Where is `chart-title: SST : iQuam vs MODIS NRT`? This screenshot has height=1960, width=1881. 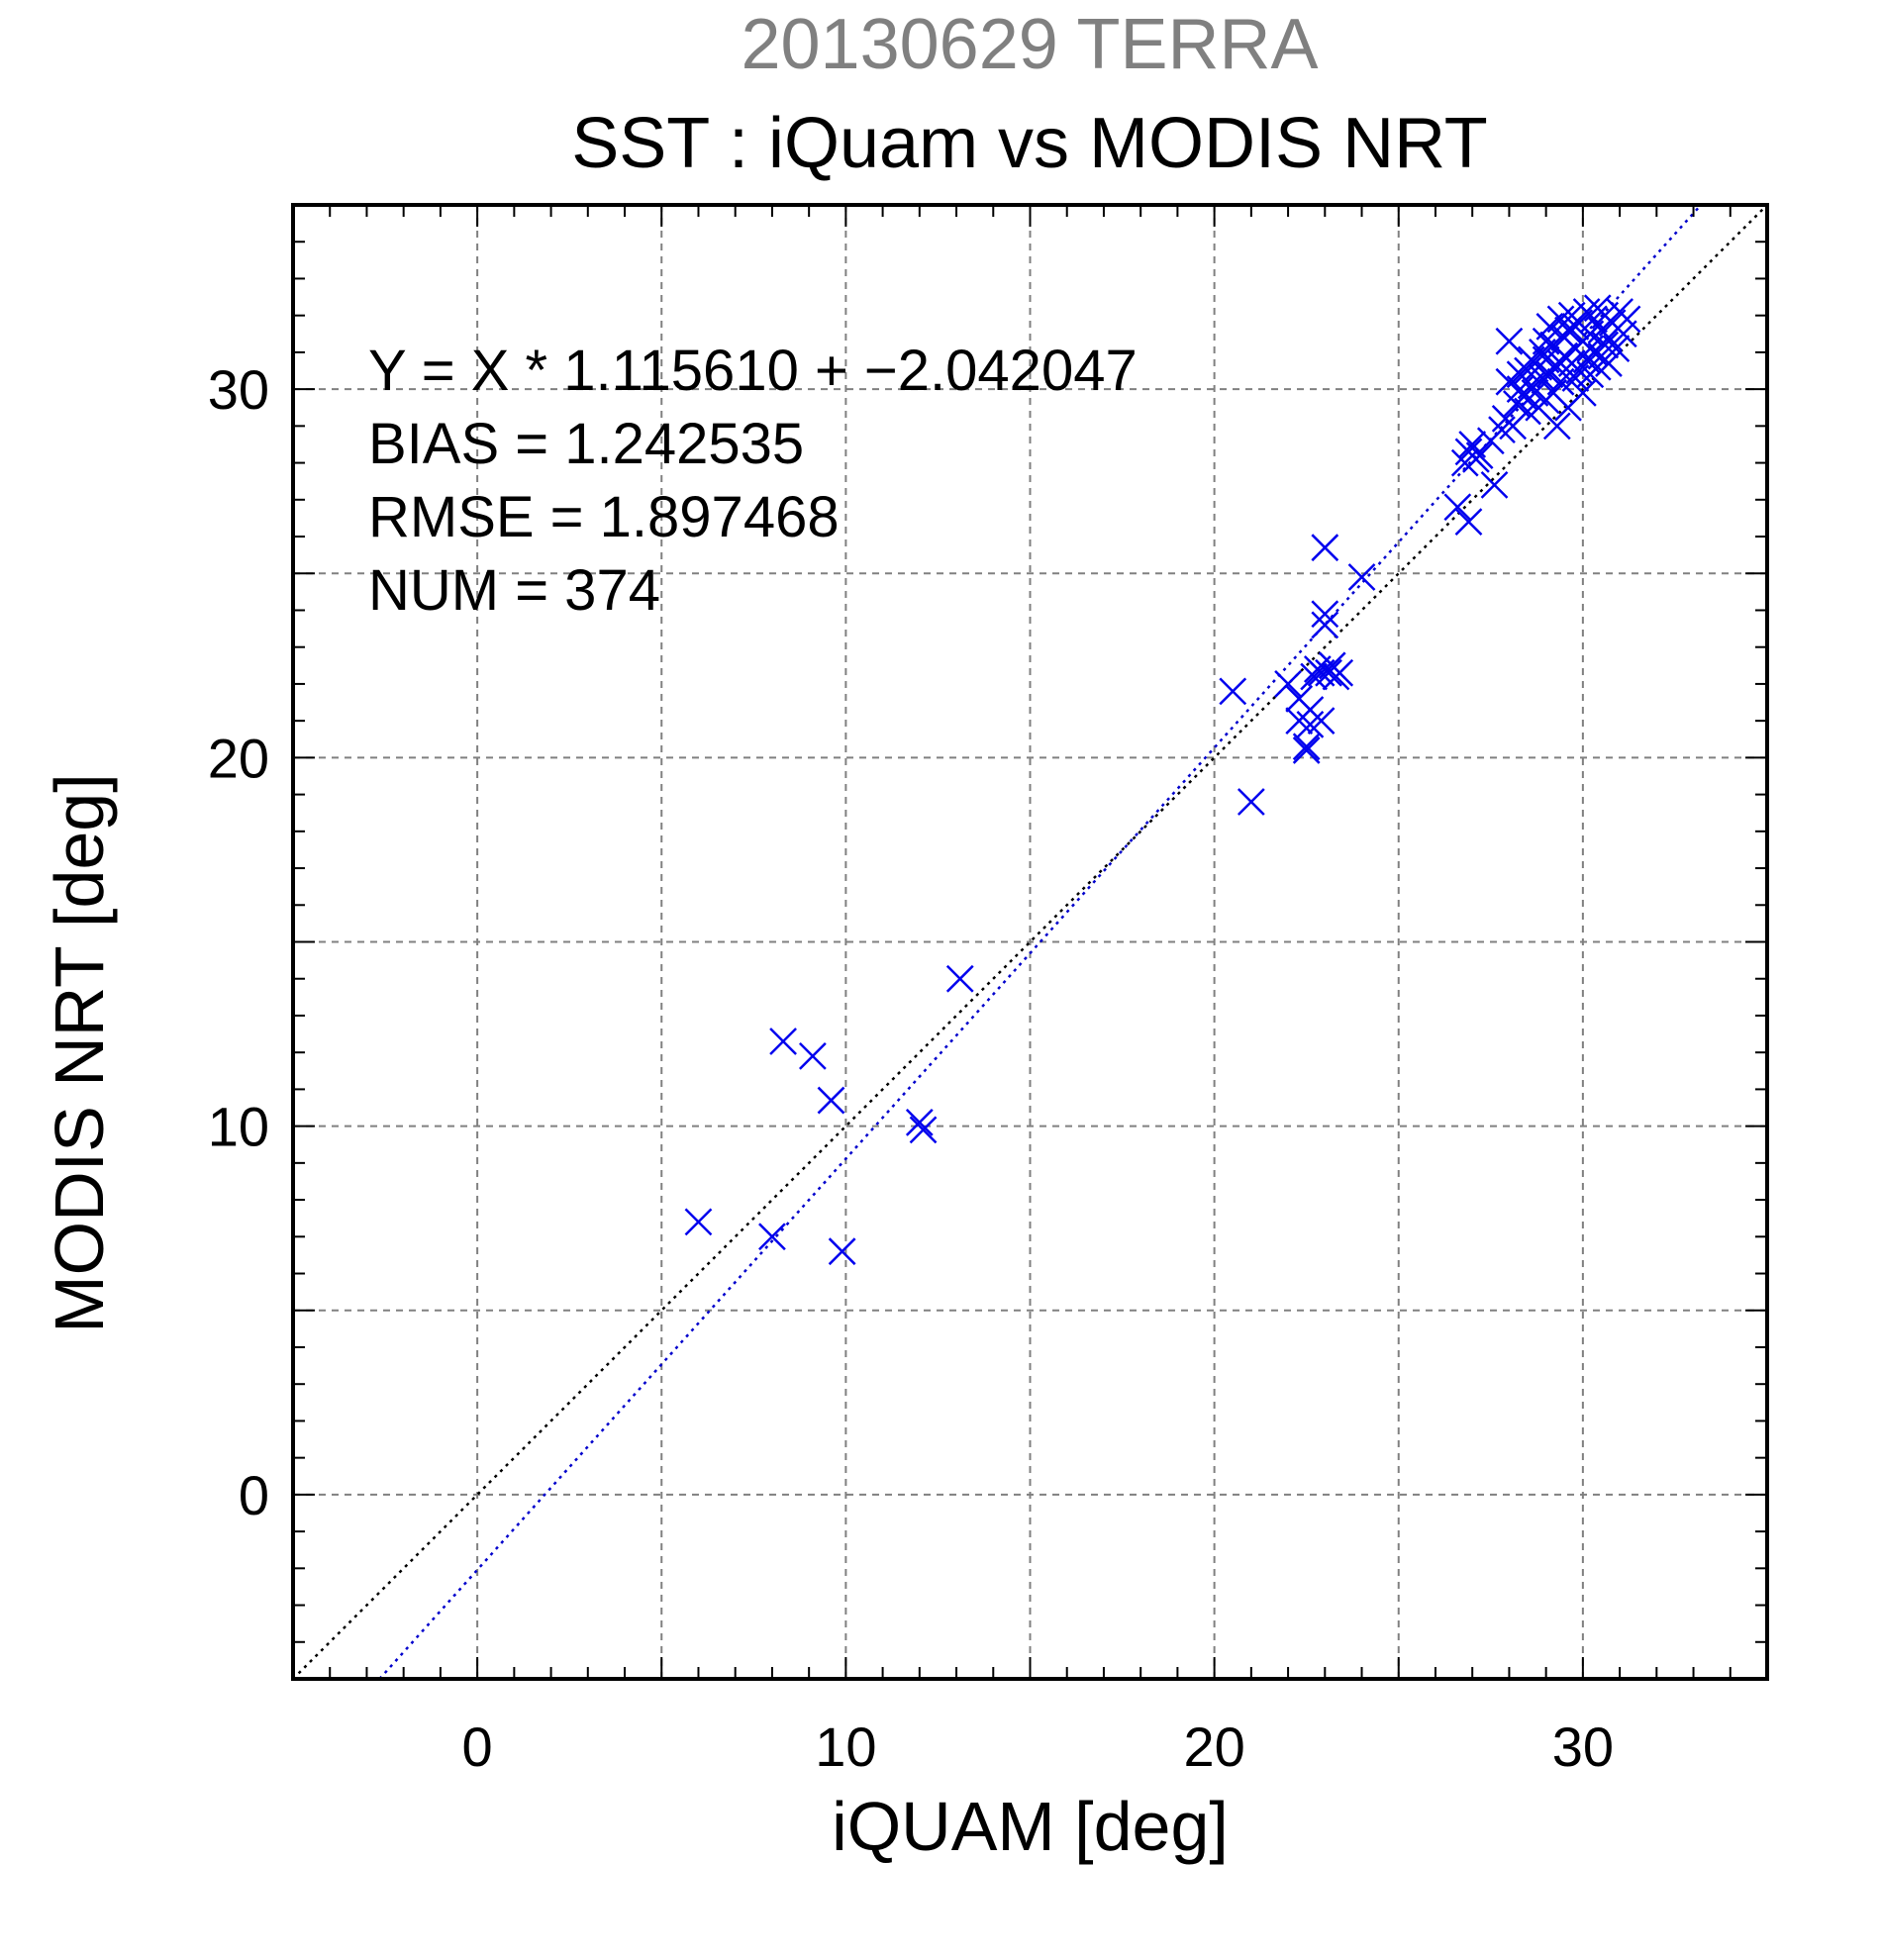 chart-title: SST : iQuam vs MODIS NRT is located at coordinates (1030, 143).